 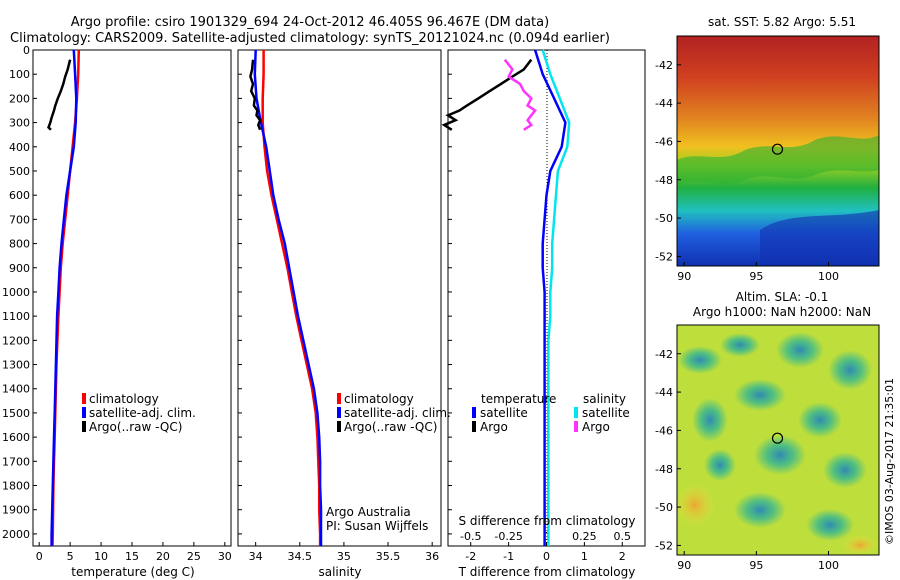 What do you see at coordinates (26, 50) in the screenshot?
I see `y-tick-label: 0` at bounding box center [26, 50].